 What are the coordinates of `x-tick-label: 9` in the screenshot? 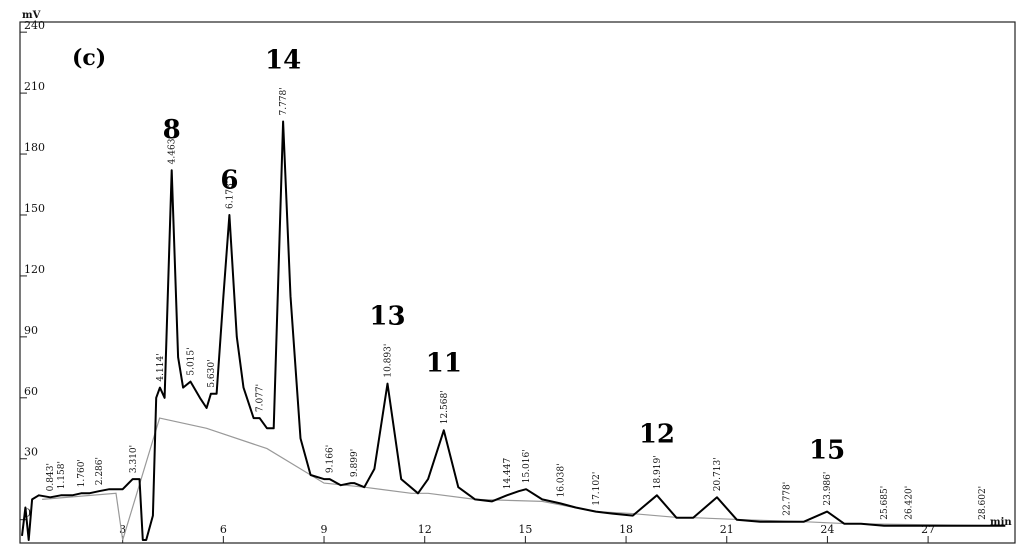 It's located at (324, 529).